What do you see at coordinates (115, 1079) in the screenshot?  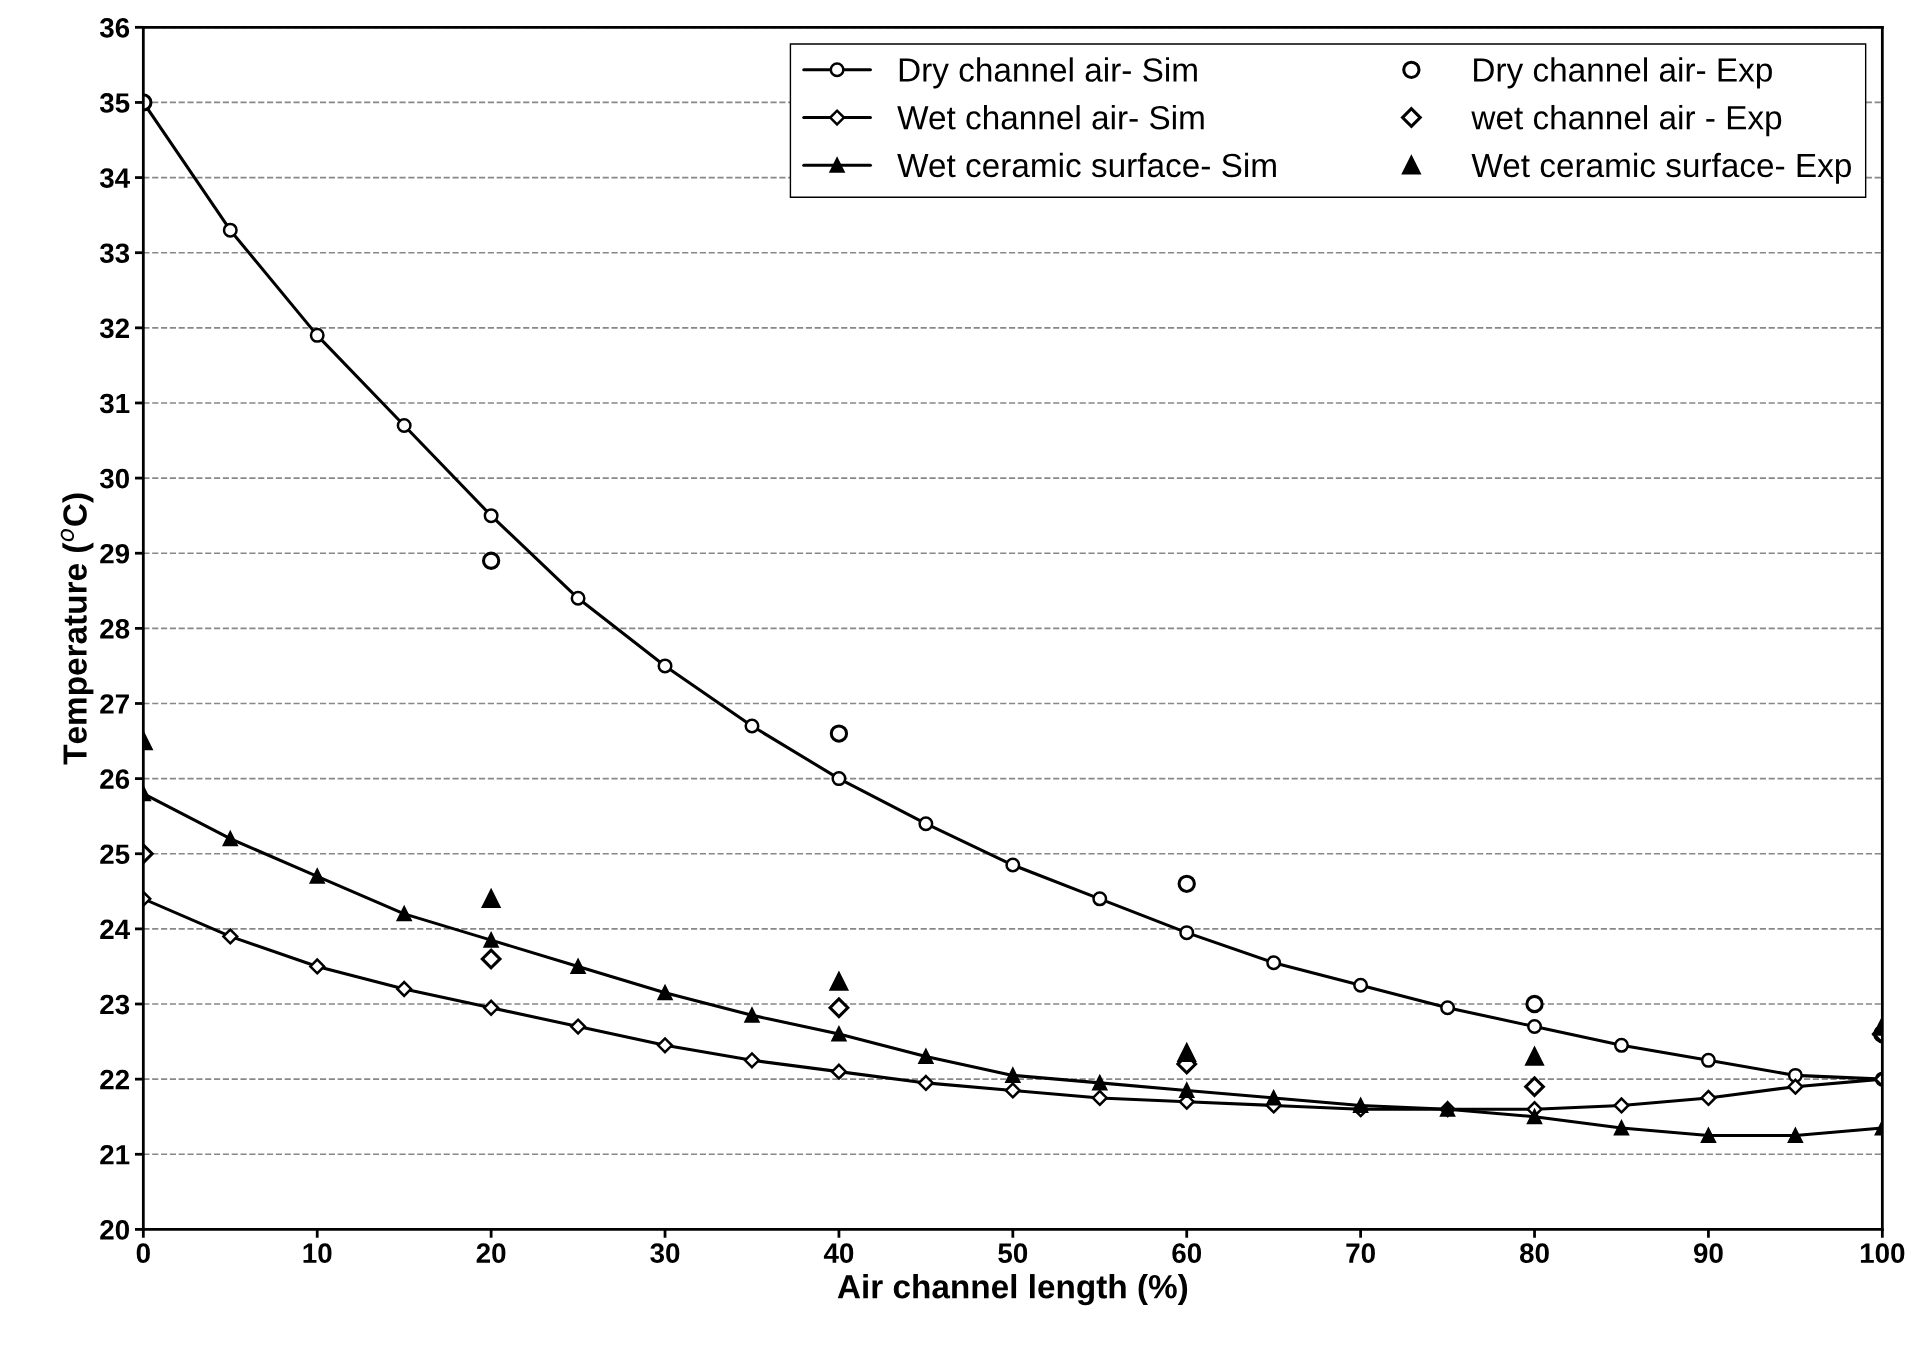 I see `y-tick-label: 22` at bounding box center [115, 1079].